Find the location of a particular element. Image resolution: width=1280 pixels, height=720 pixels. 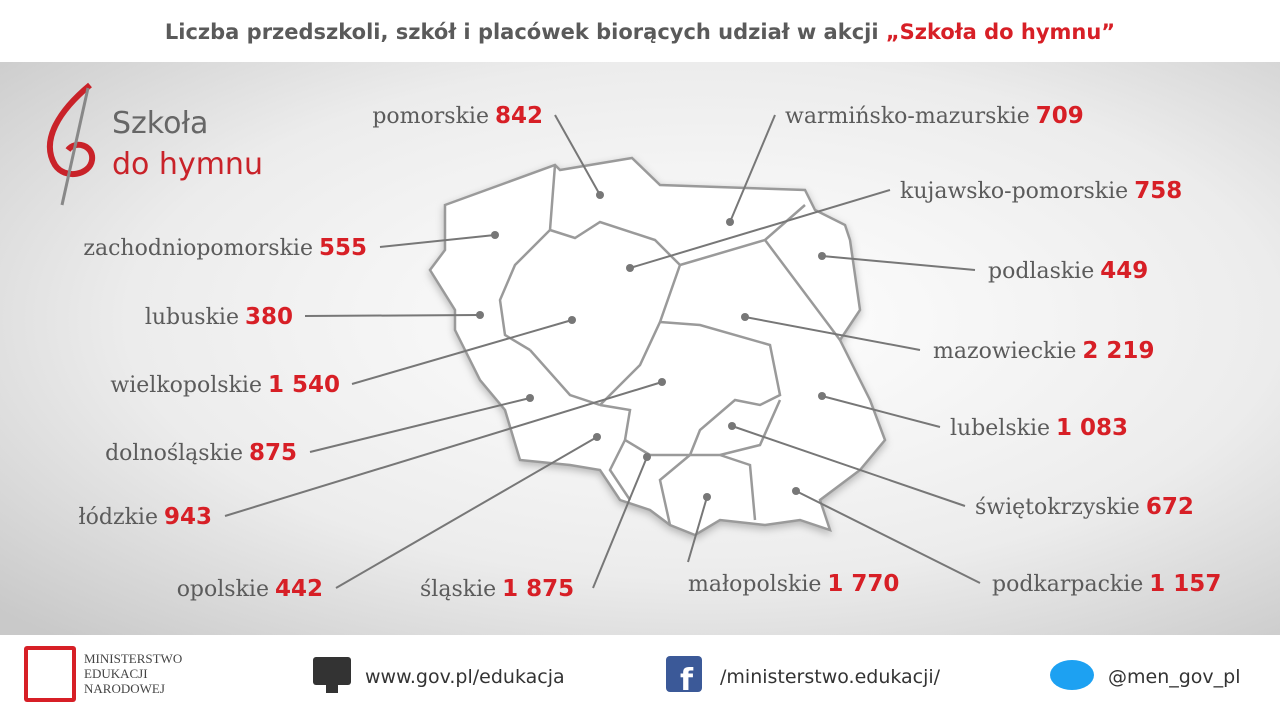

ministry-line: MINISTERSTWO is located at coordinates (133, 658).